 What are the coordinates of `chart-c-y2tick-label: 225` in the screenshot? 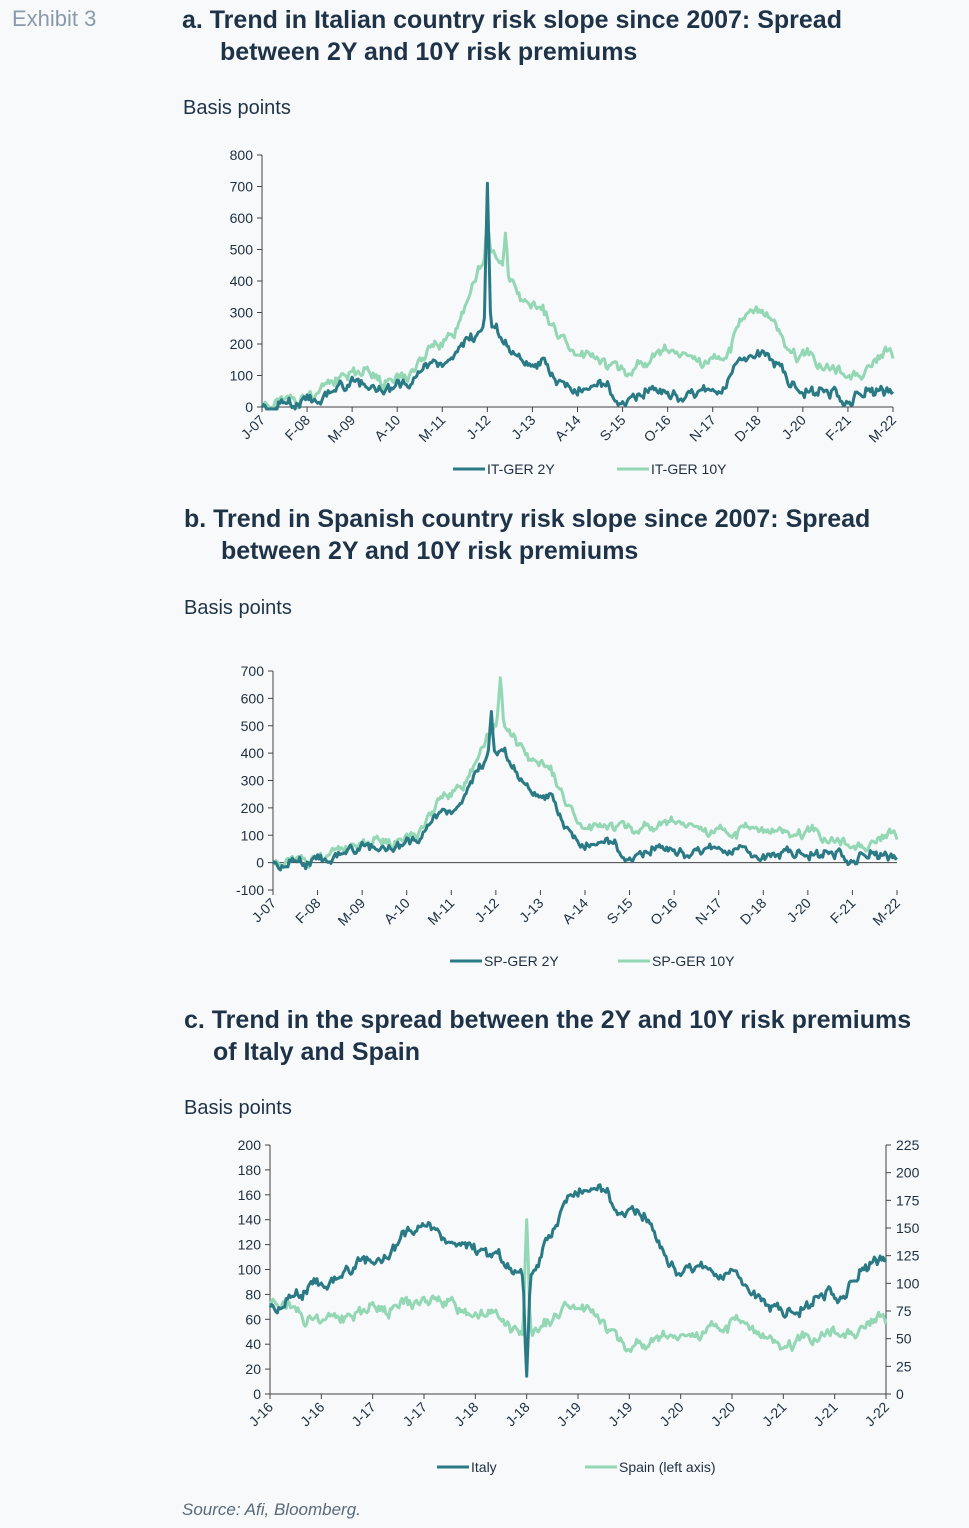 It's located at (908, 1145).